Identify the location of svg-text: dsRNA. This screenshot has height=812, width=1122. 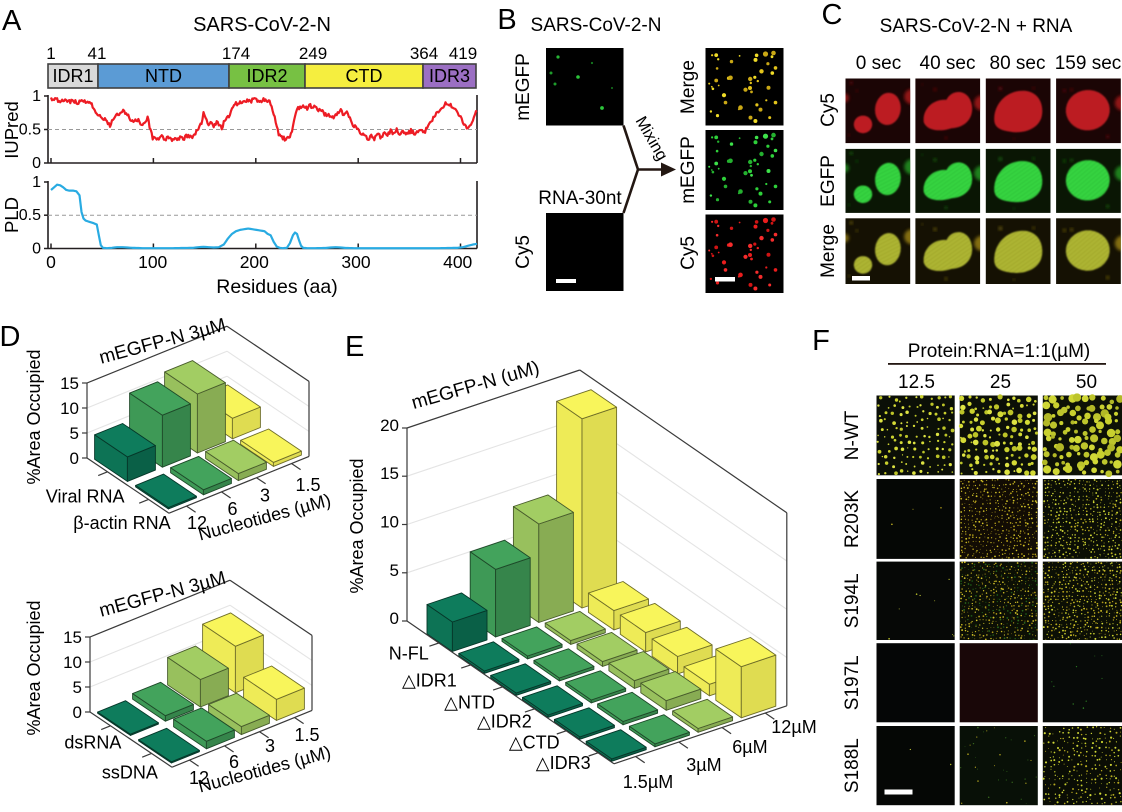
(92, 743).